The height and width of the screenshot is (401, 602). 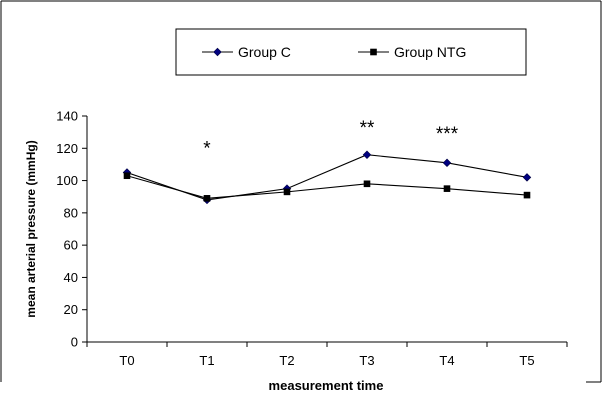 What do you see at coordinates (71, 229) in the screenshot?
I see `y-axis-ticks: 0 20 40 60 80 100 120 140` at bounding box center [71, 229].